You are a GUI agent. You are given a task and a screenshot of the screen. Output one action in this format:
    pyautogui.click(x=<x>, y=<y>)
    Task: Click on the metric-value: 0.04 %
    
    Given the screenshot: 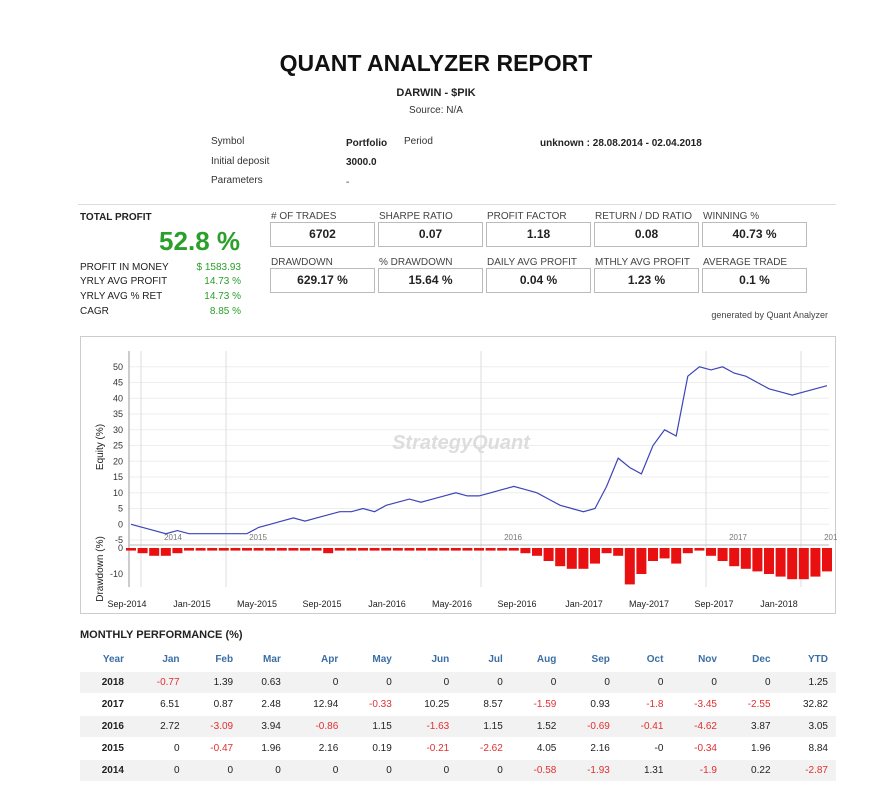 What is the action you would take?
    pyautogui.click(x=538, y=280)
    